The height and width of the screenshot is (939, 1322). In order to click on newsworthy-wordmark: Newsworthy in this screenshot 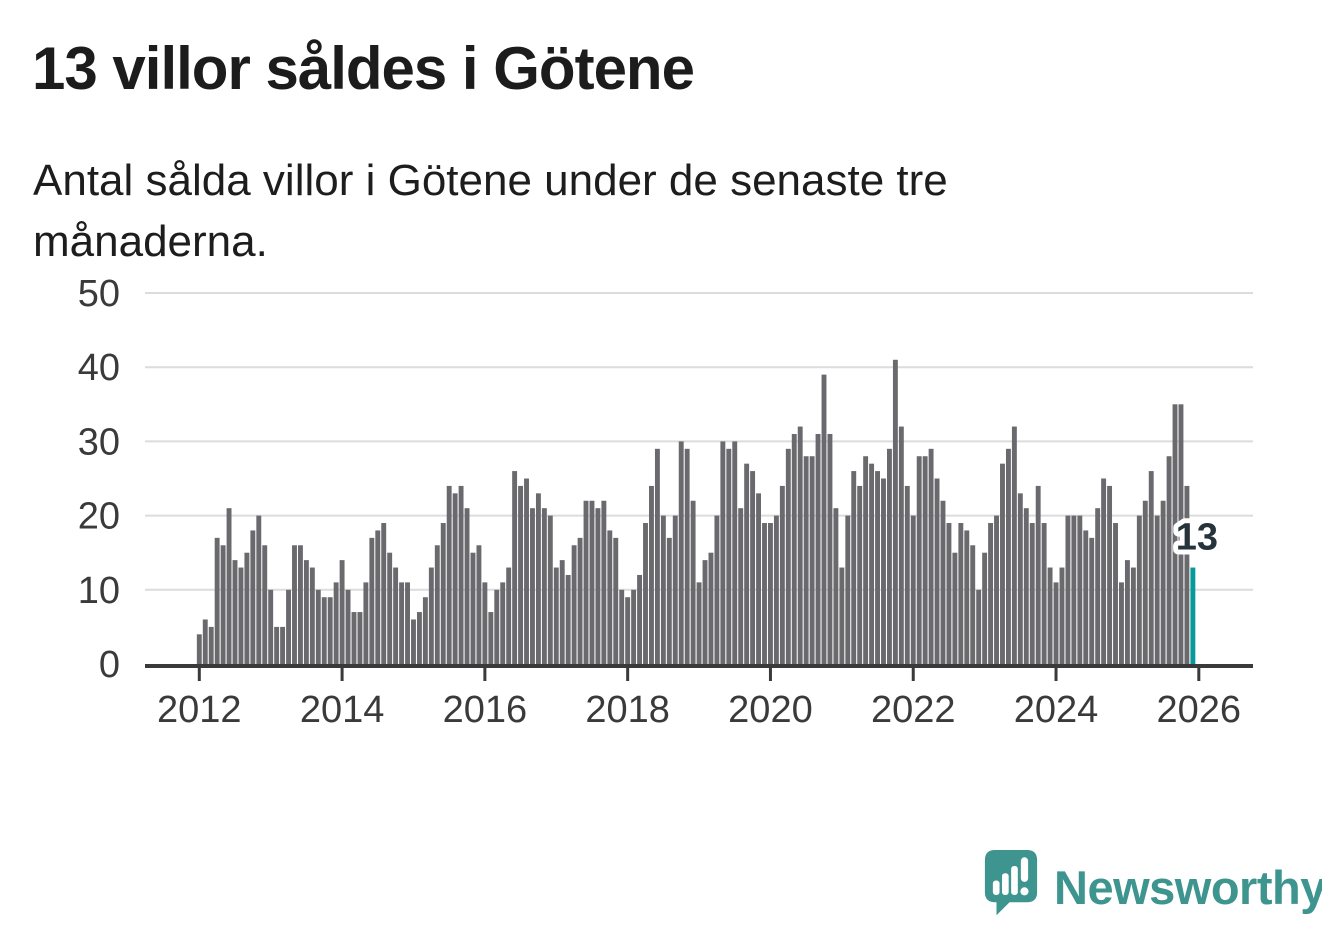, I will do `click(1188, 887)`.